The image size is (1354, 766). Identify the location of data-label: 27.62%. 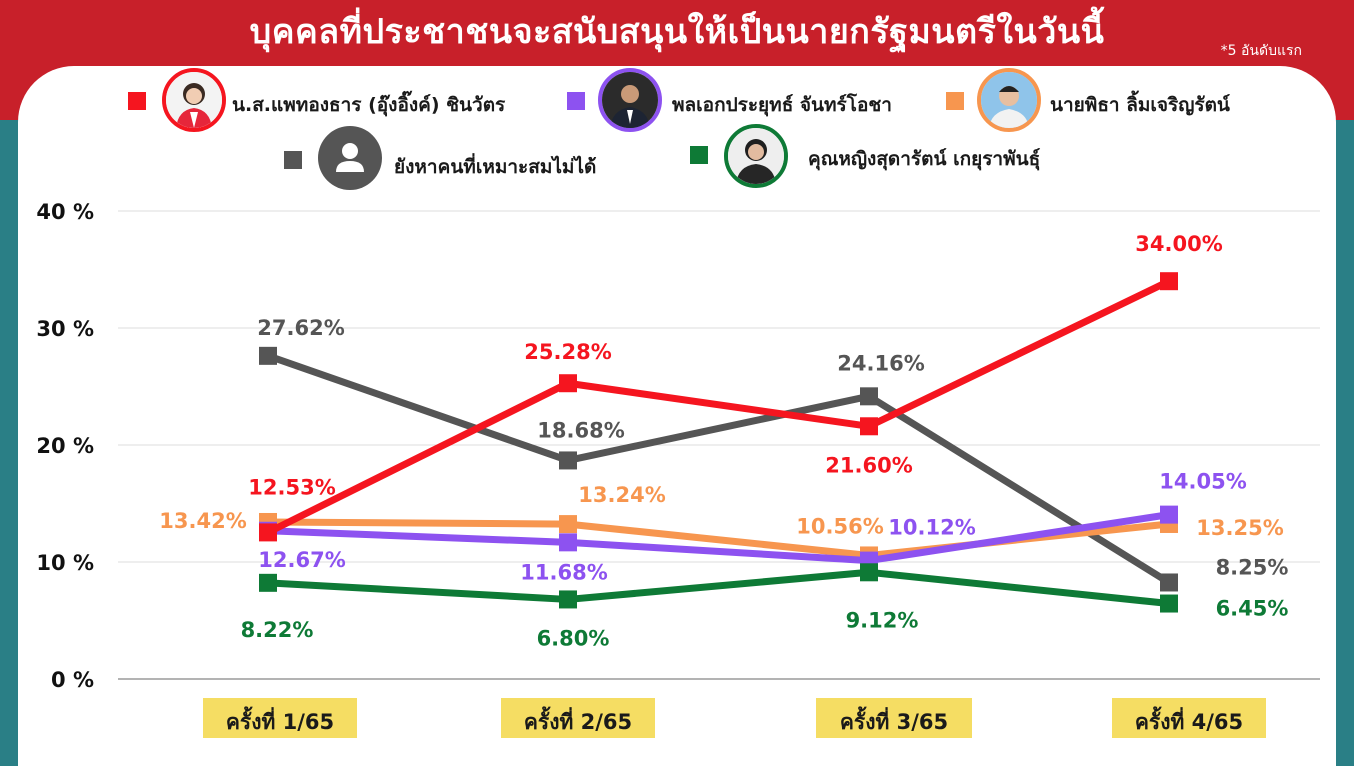
(300, 328).